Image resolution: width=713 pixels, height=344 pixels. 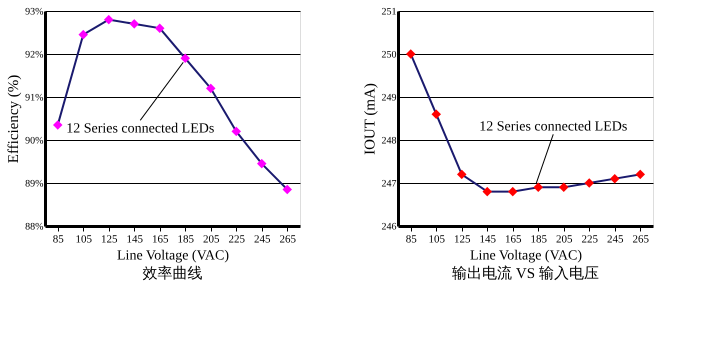 I want to click on y-tick-label: 248, so click(x=389, y=141).